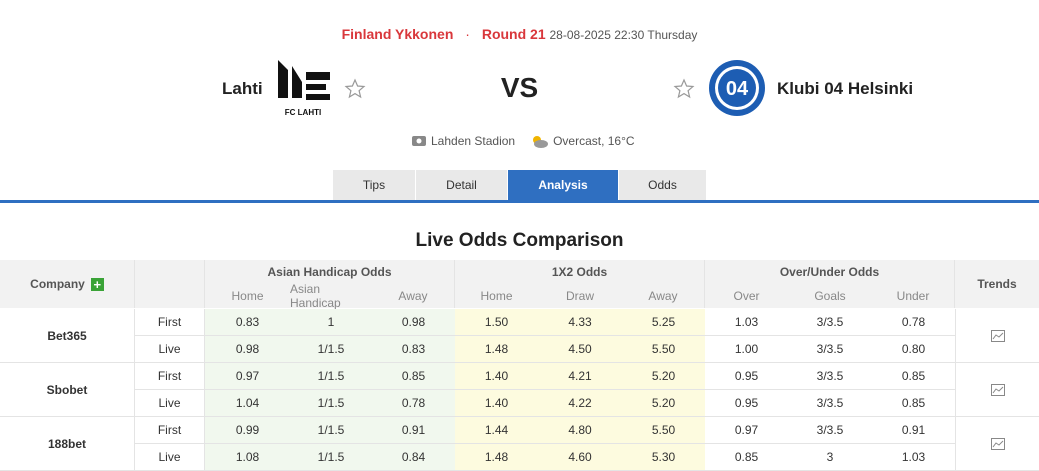 The height and width of the screenshot is (471, 1039). I want to click on home-team: Lahti, so click(242, 88).